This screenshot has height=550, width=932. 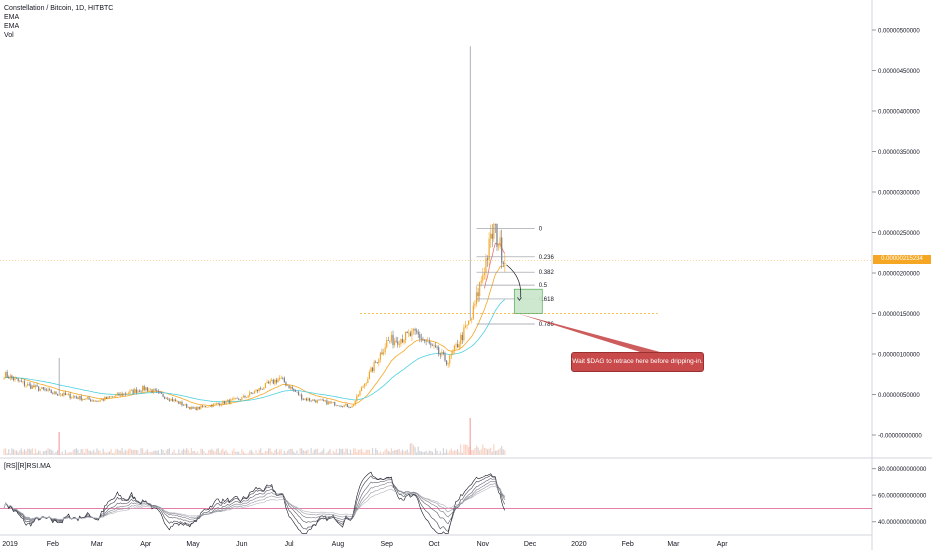 What do you see at coordinates (900, 437) in the screenshot?
I see `price-tick-label: -0.00000000000` at bounding box center [900, 437].